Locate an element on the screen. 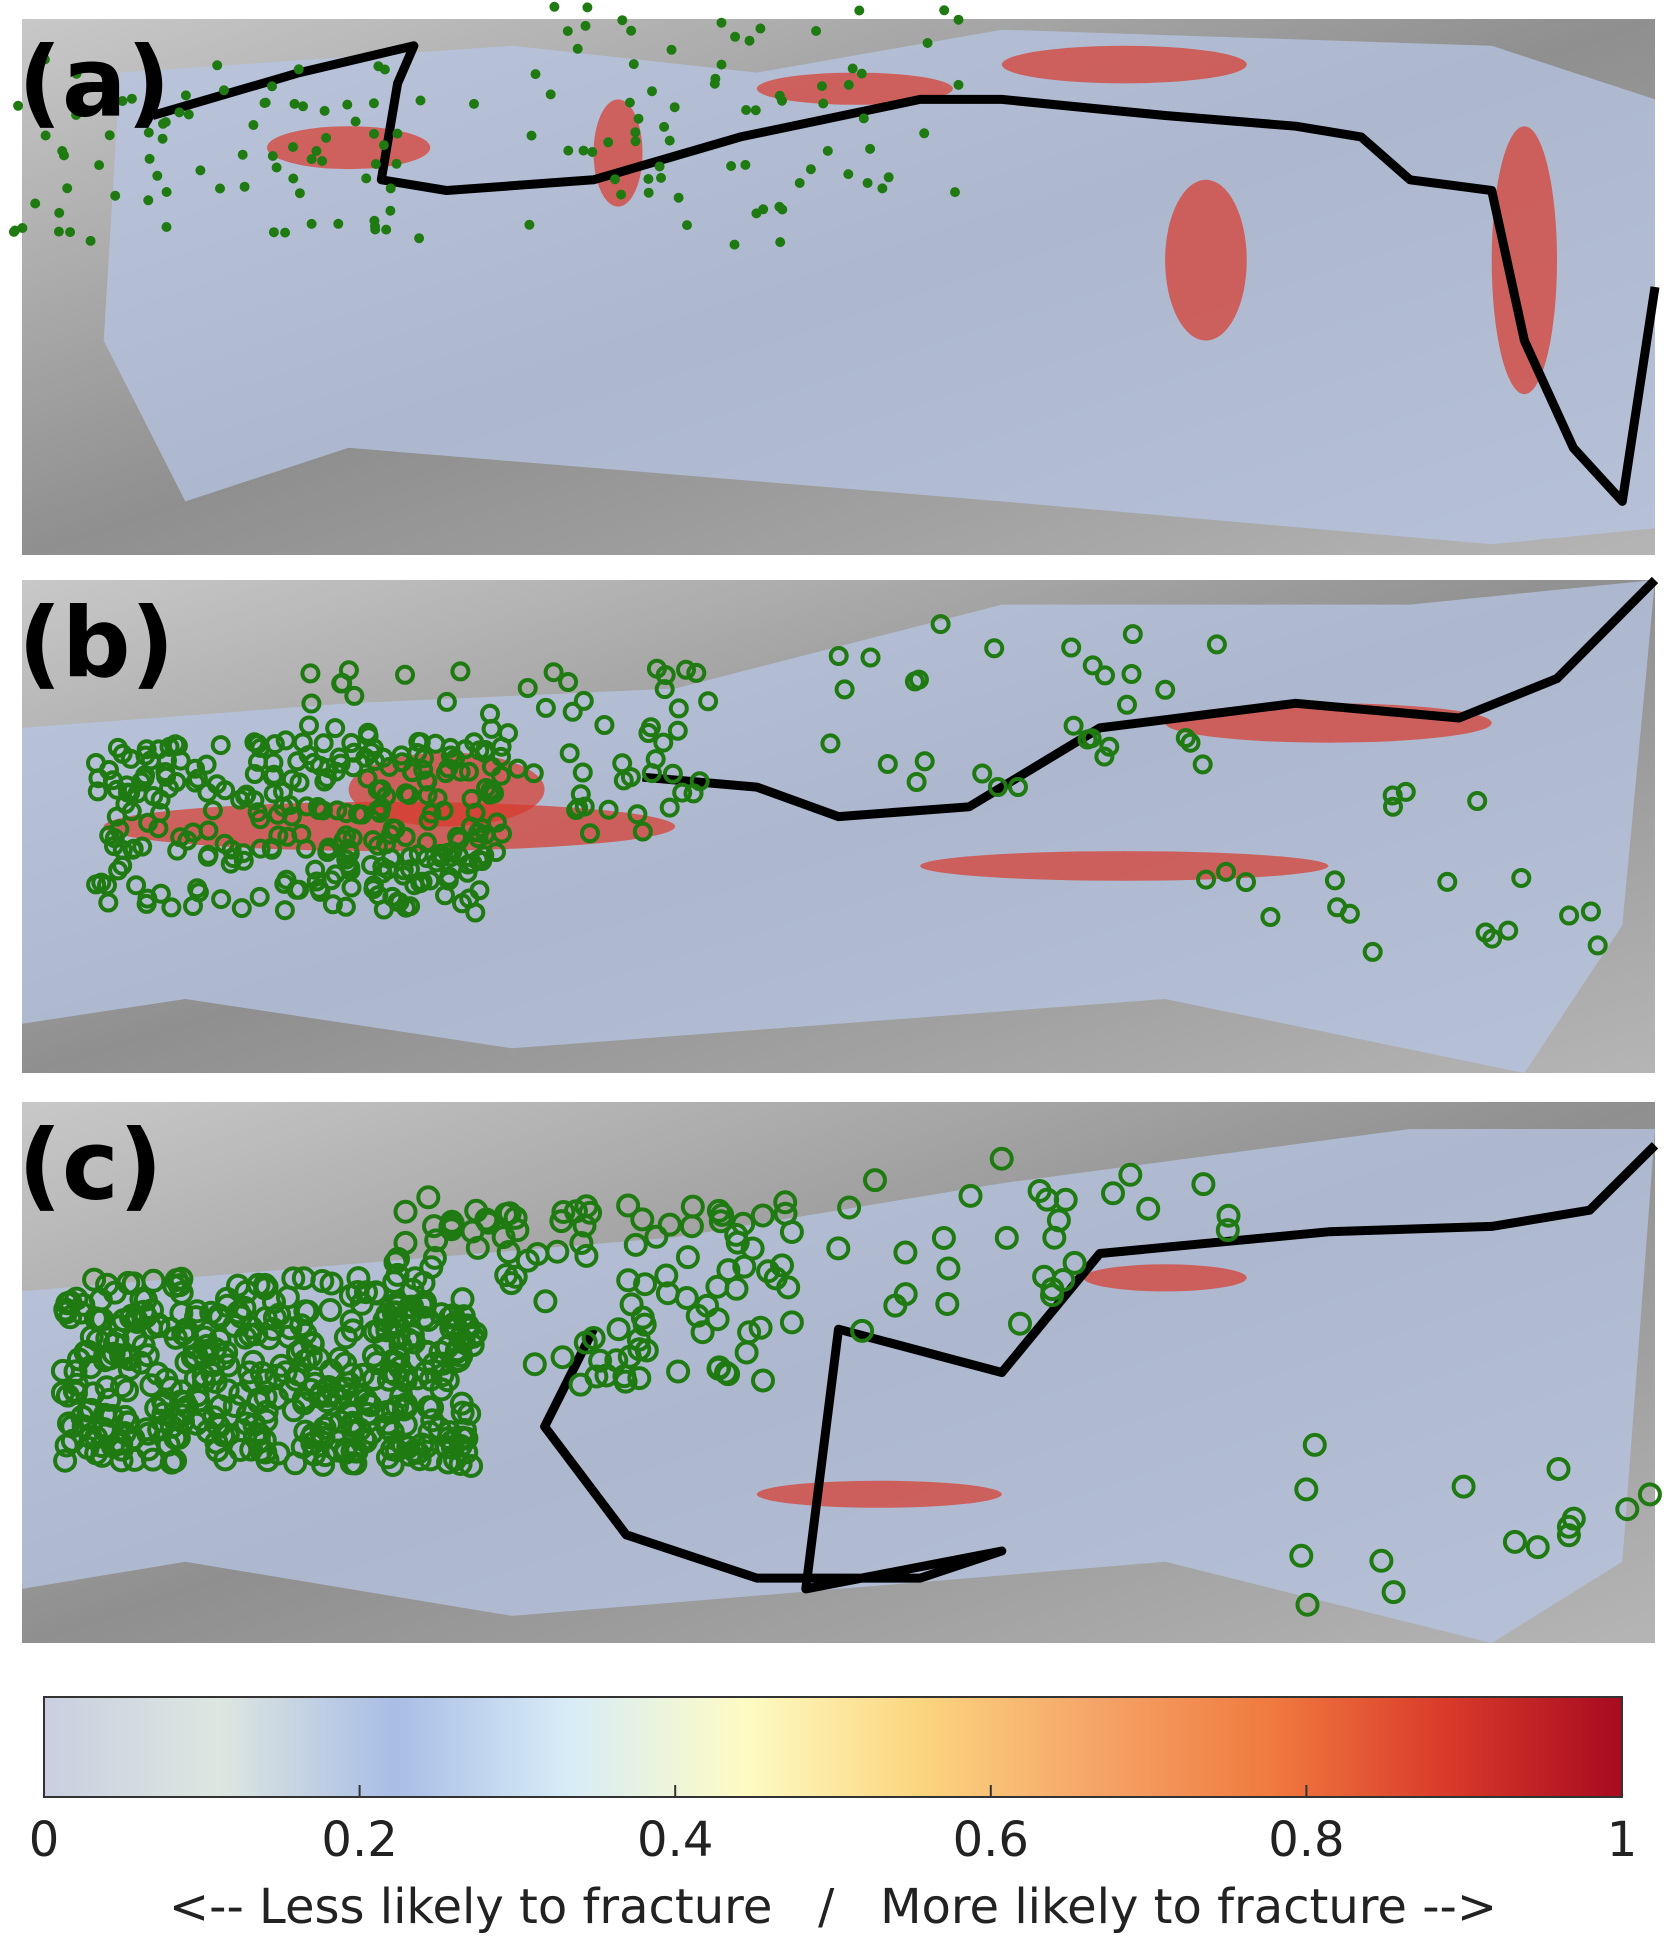 The height and width of the screenshot is (1957, 1680). grounding-line is located at coordinates (1150, 699).